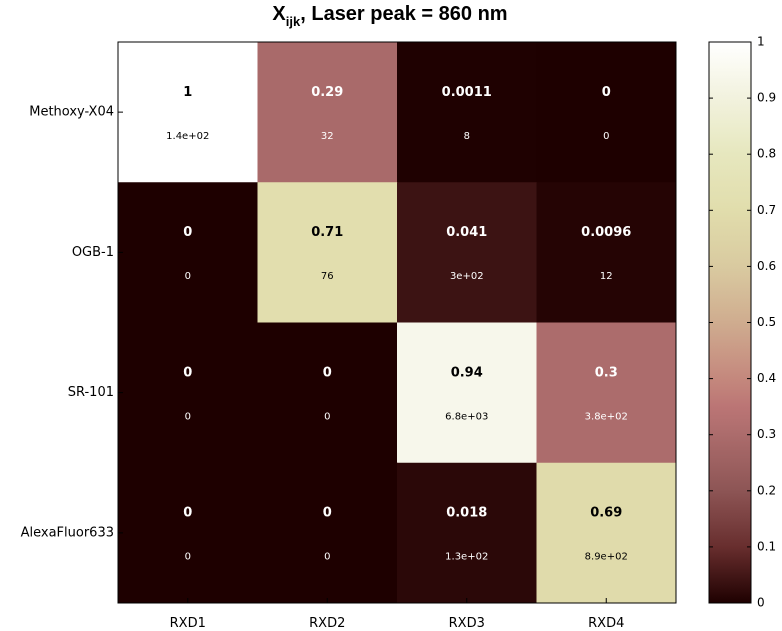 The width and height of the screenshot is (782, 631). I want to click on row-tick-labels: Methoxy-X04 OGB-1 SR-101 AlexaFluor633, so click(72, 322).